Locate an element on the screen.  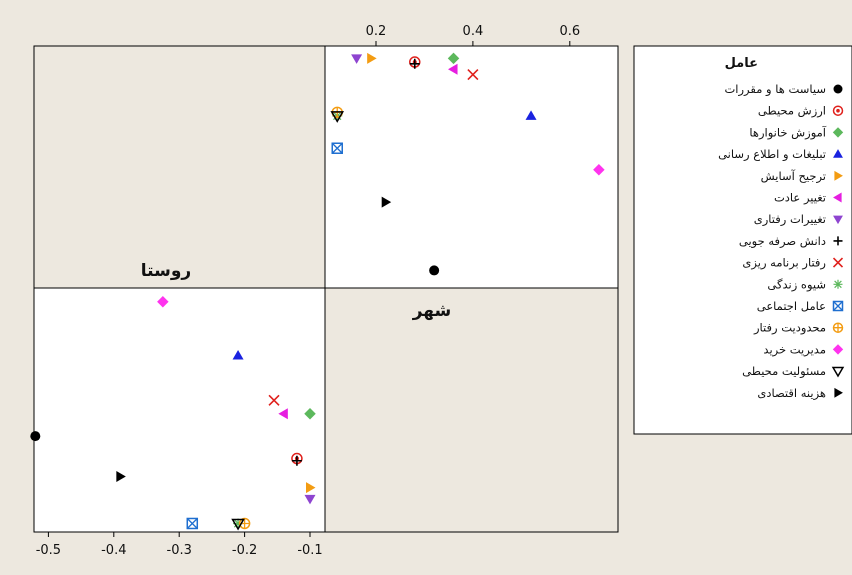
empty-panel-top-left is located at coordinates (179, 167).